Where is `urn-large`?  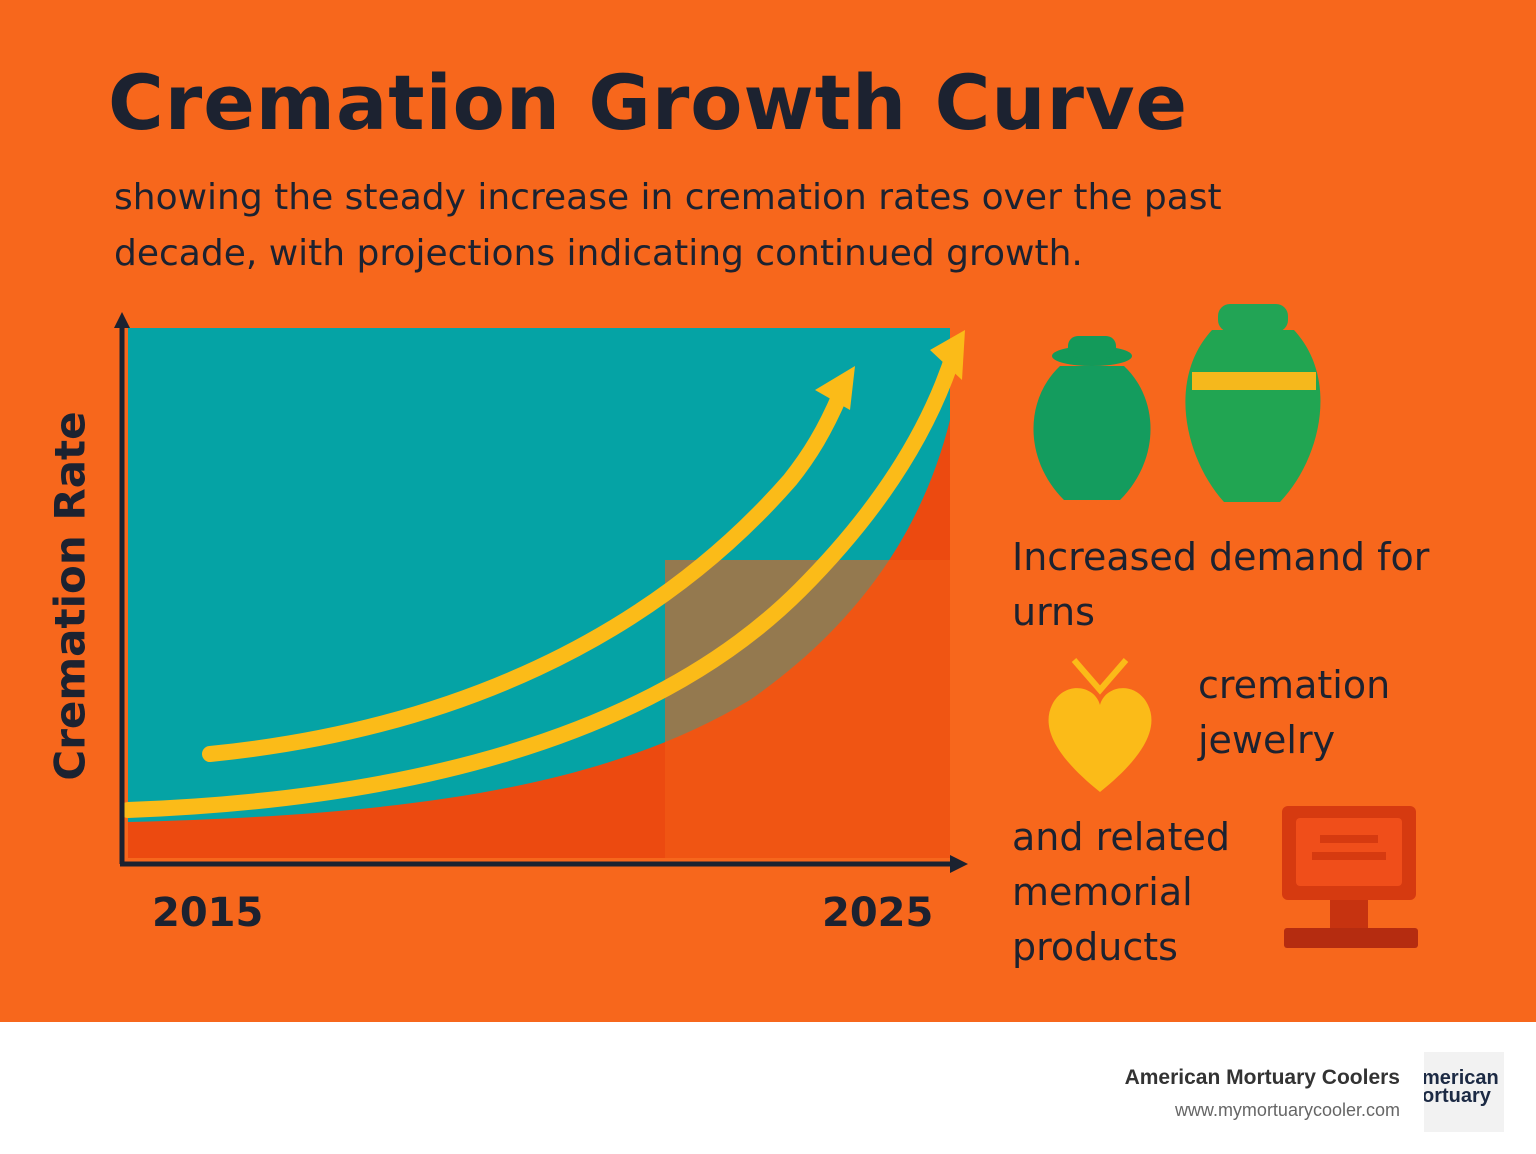
urn-large is located at coordinates (1253, 403).